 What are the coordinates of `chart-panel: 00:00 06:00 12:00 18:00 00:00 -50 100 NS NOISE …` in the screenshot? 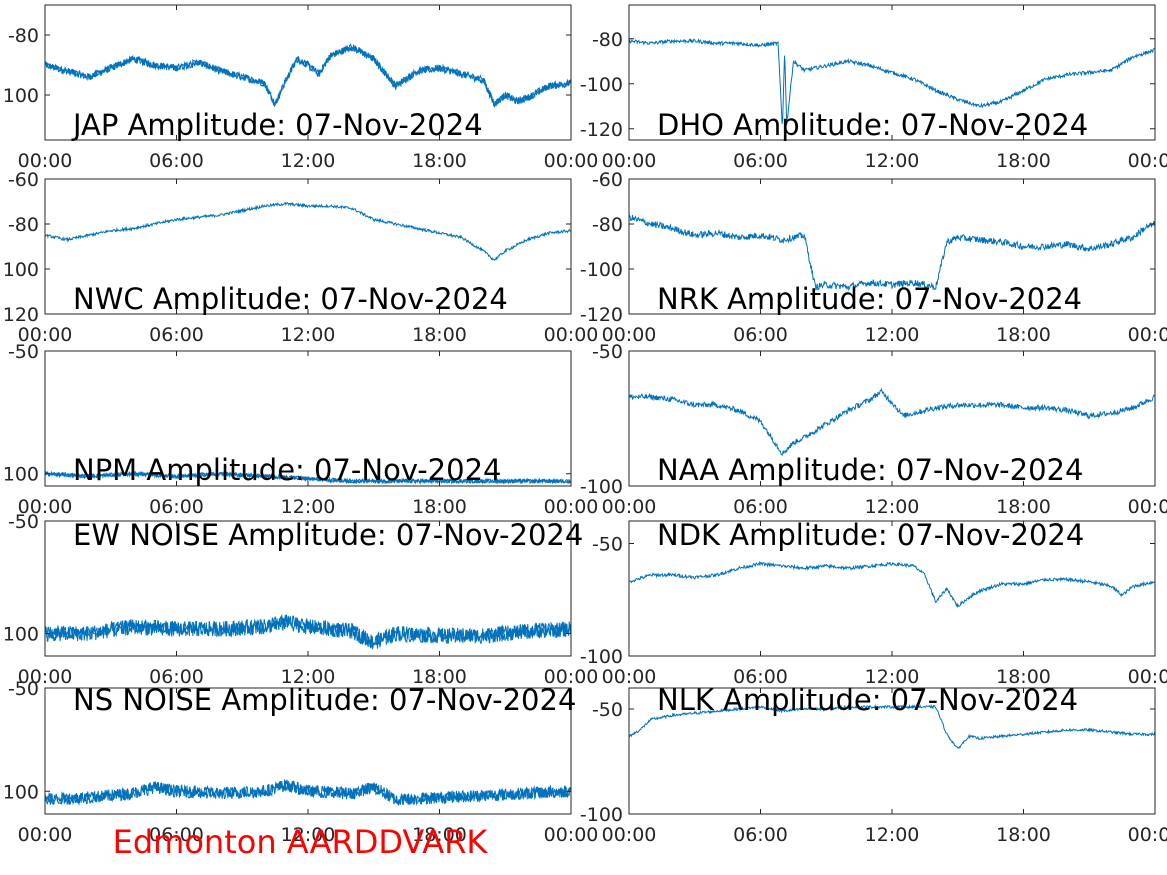 It's located at (301, 762).